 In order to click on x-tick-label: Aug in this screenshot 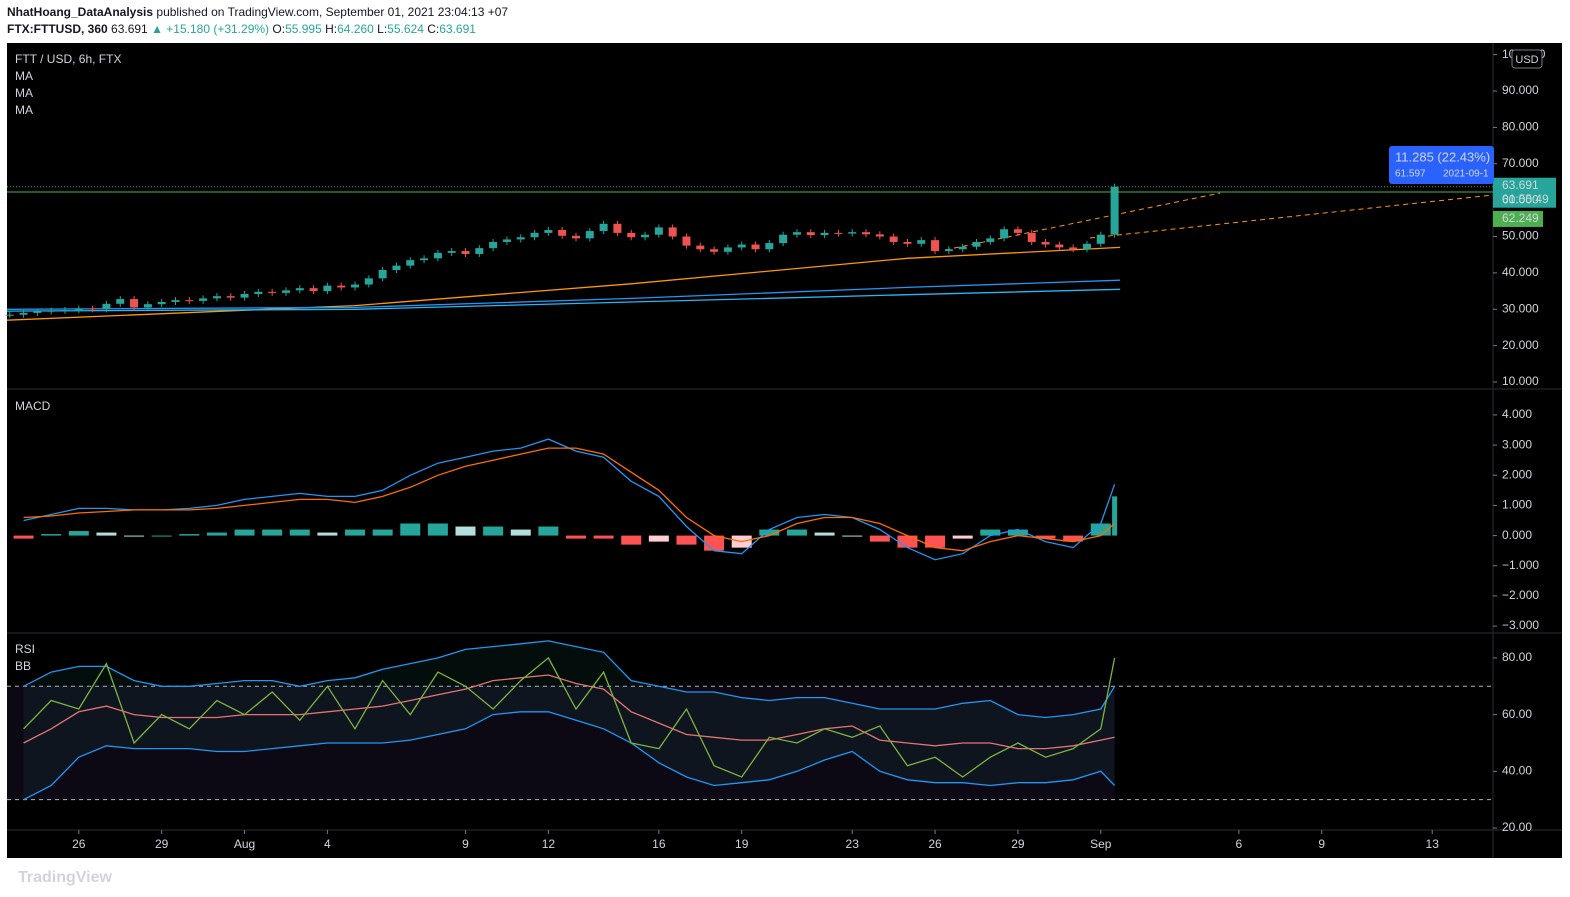, I will do `click(244, 844)`.